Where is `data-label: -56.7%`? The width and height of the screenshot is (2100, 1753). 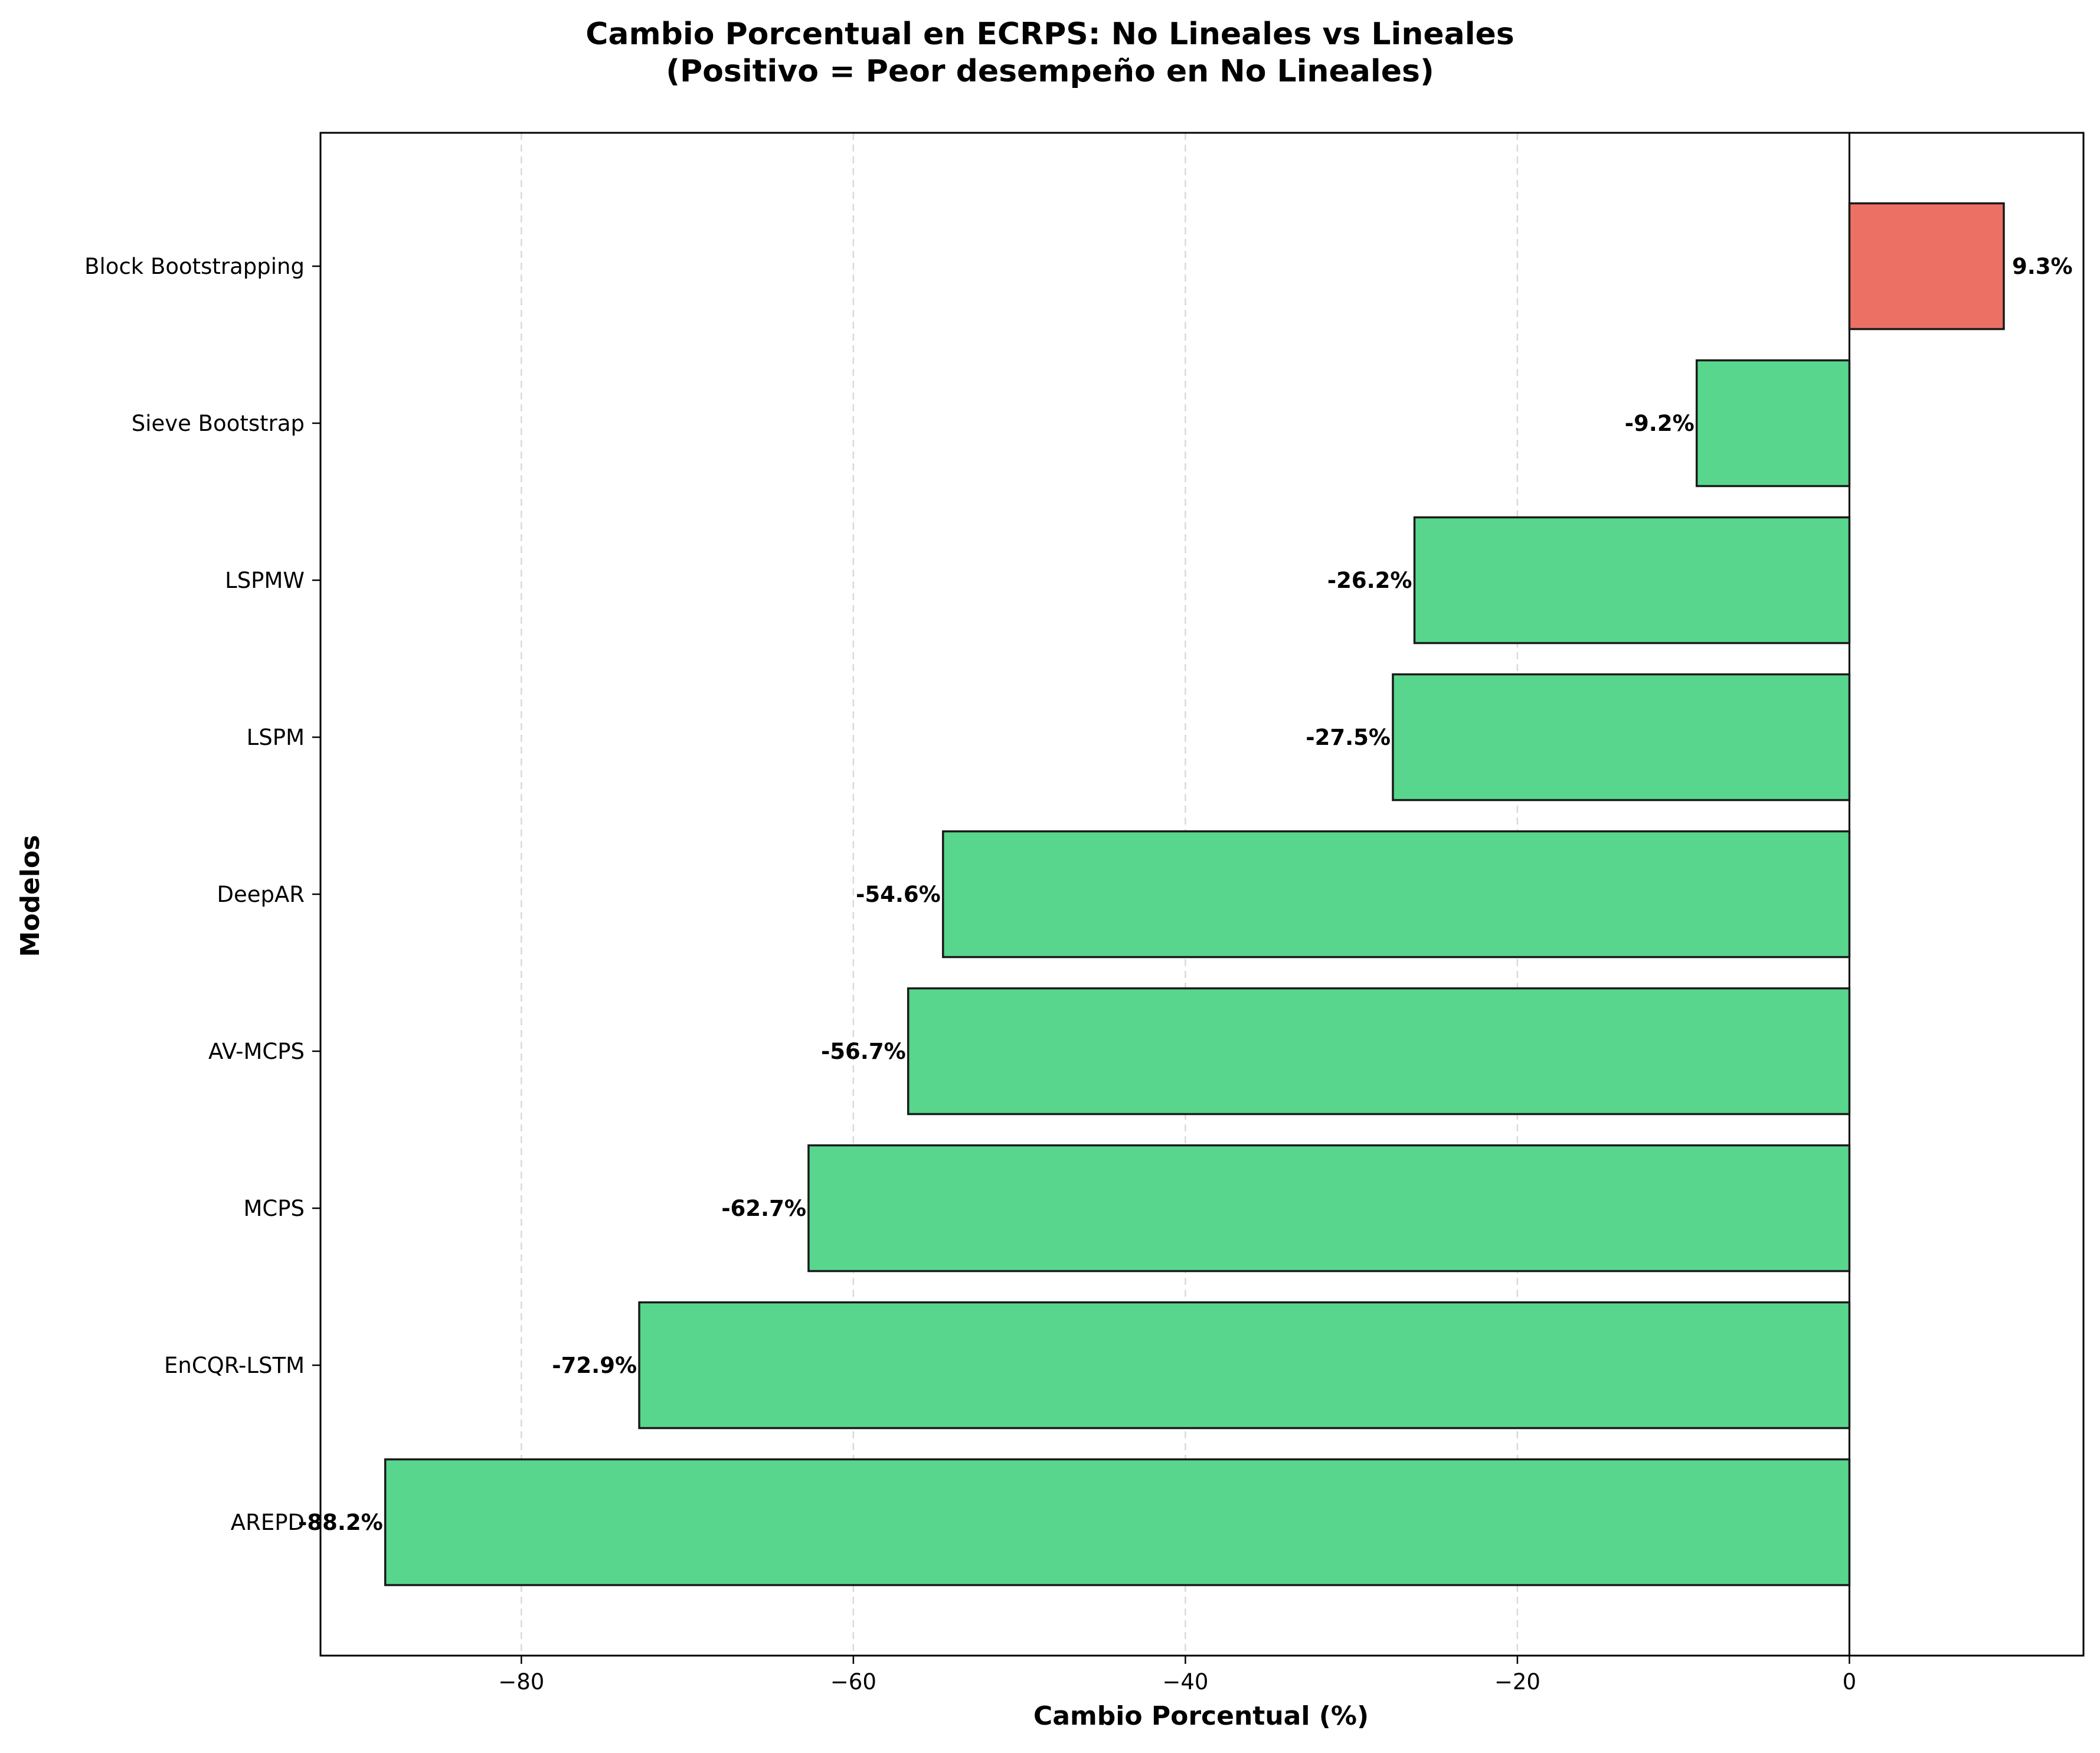
data-label: -56.7% is located at coordinates (864, 1051).